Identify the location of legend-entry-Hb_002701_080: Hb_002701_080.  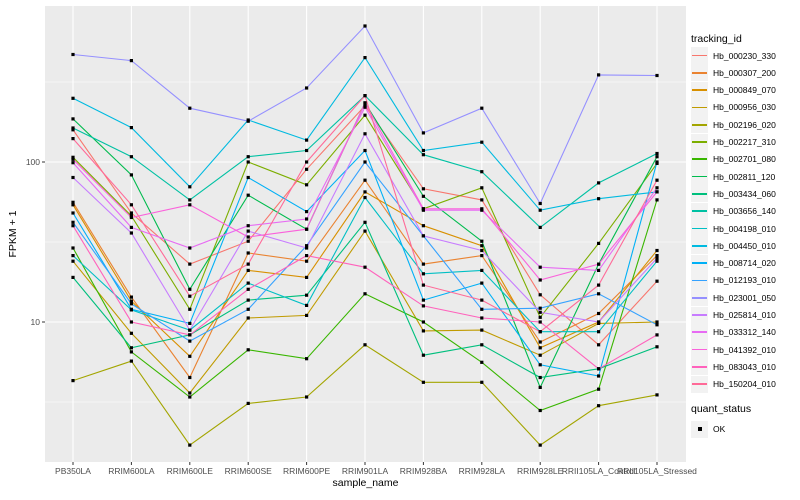
(733, 159).